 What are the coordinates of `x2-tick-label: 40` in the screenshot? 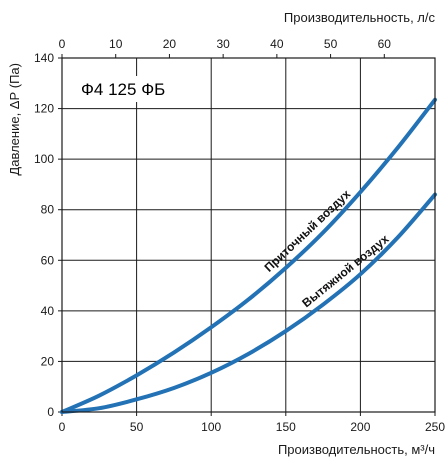 It's located at (277, 44).